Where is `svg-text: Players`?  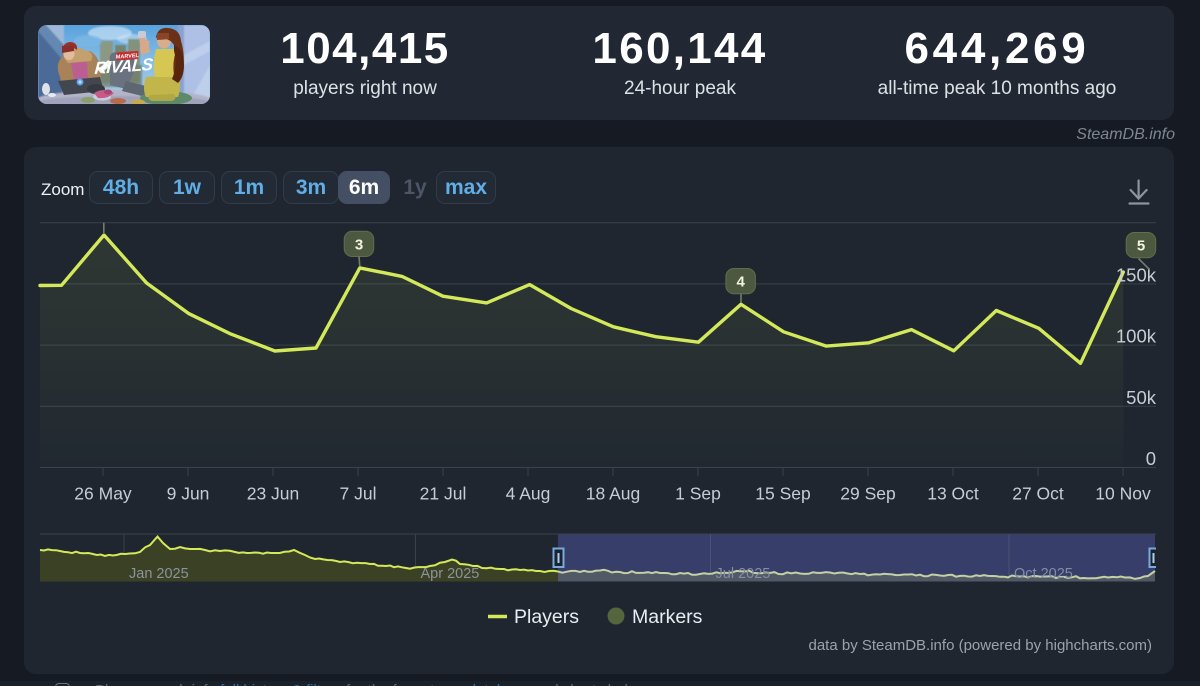 svg-text: Players is located at coordinates (546, 617).